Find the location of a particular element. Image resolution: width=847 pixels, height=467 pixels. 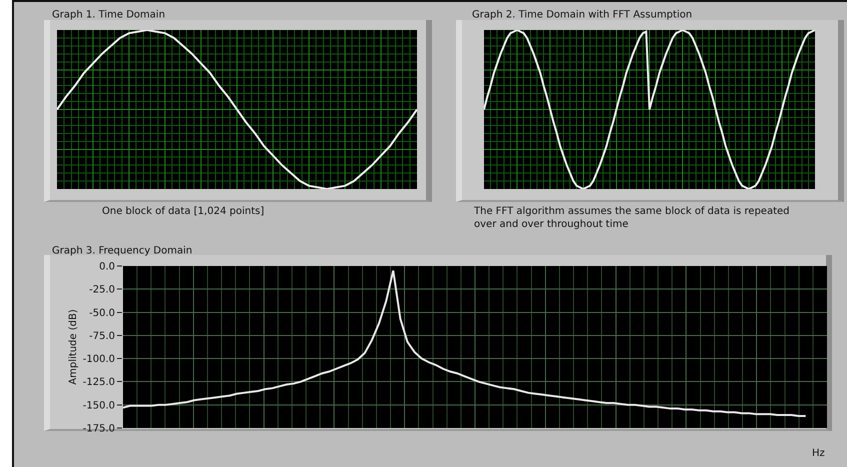

y-tick-label: -125.0 is located at coordinates (98, 382).